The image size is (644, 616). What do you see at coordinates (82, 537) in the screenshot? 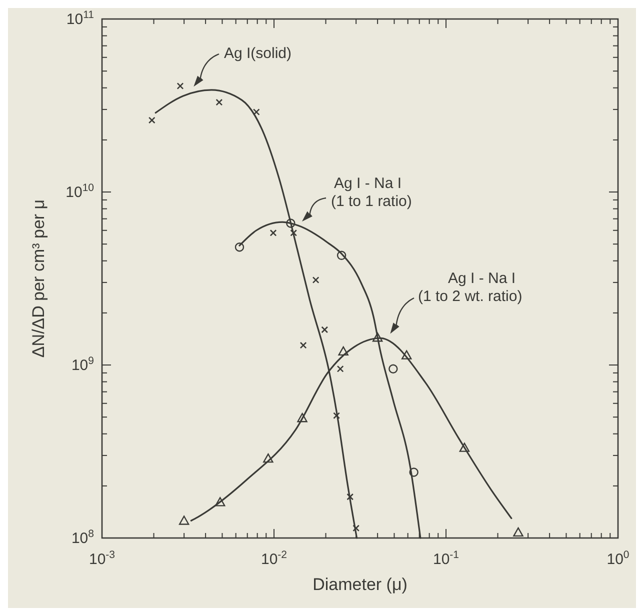
I see `y-tick-label: 10$^{8}$` at bounding box center [82, 537].